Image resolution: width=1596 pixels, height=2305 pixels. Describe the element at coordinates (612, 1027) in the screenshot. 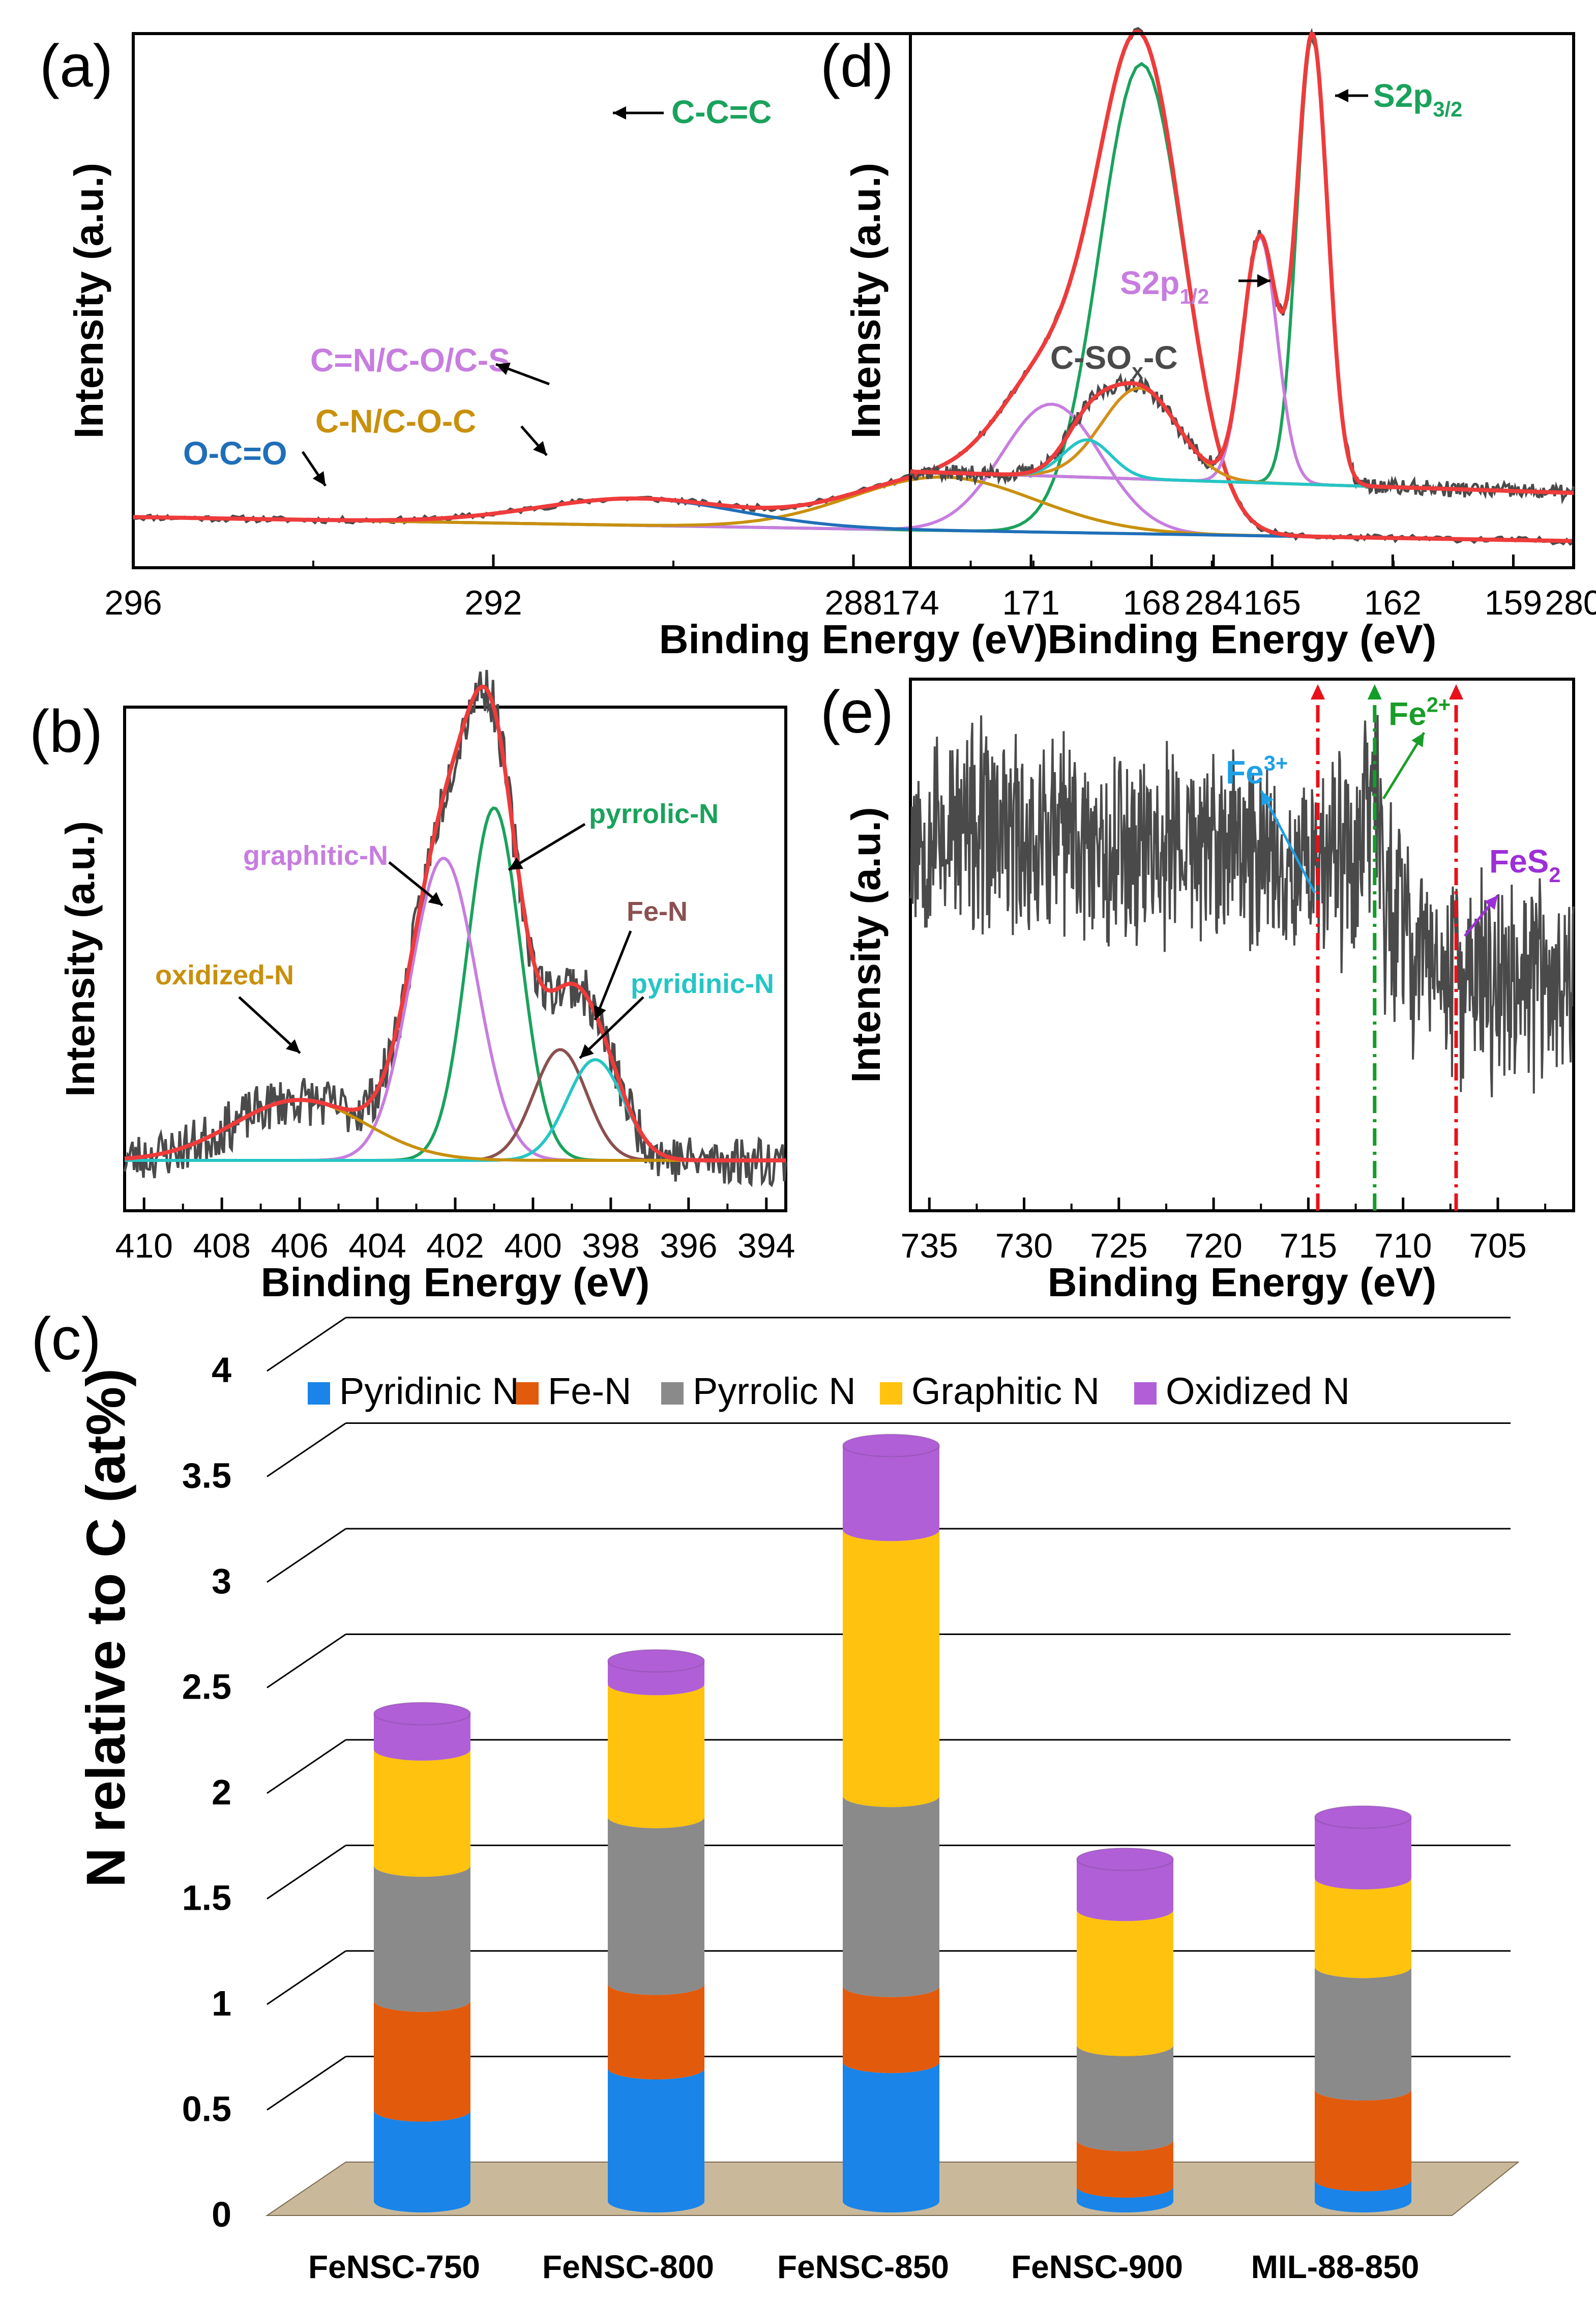

I see `arrow-pyridinic-n` at that location.